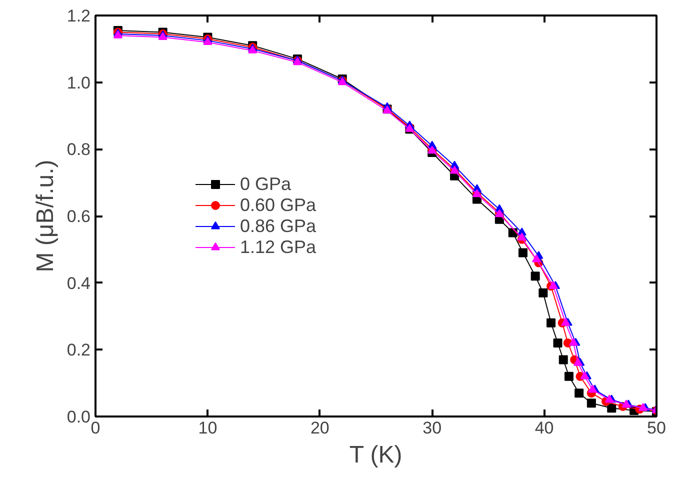 Image resolution: width=681 pixels, height=491 pixels. I want to click on y-tick-label: 1.0, so click(78, 82).